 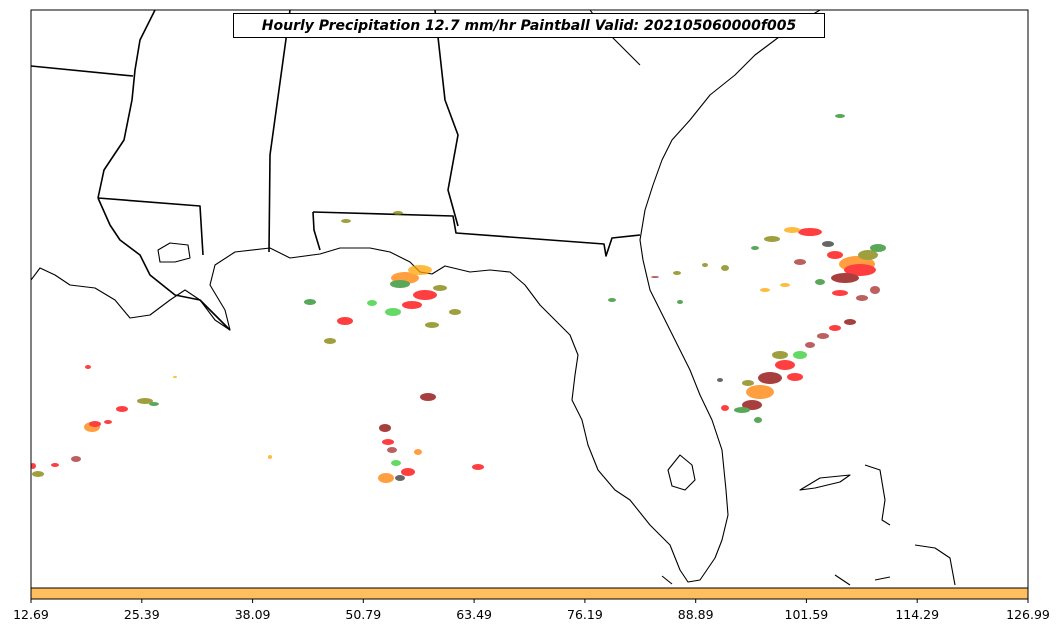 I want to click on border-ar-ms, so click(x=82, y=71).